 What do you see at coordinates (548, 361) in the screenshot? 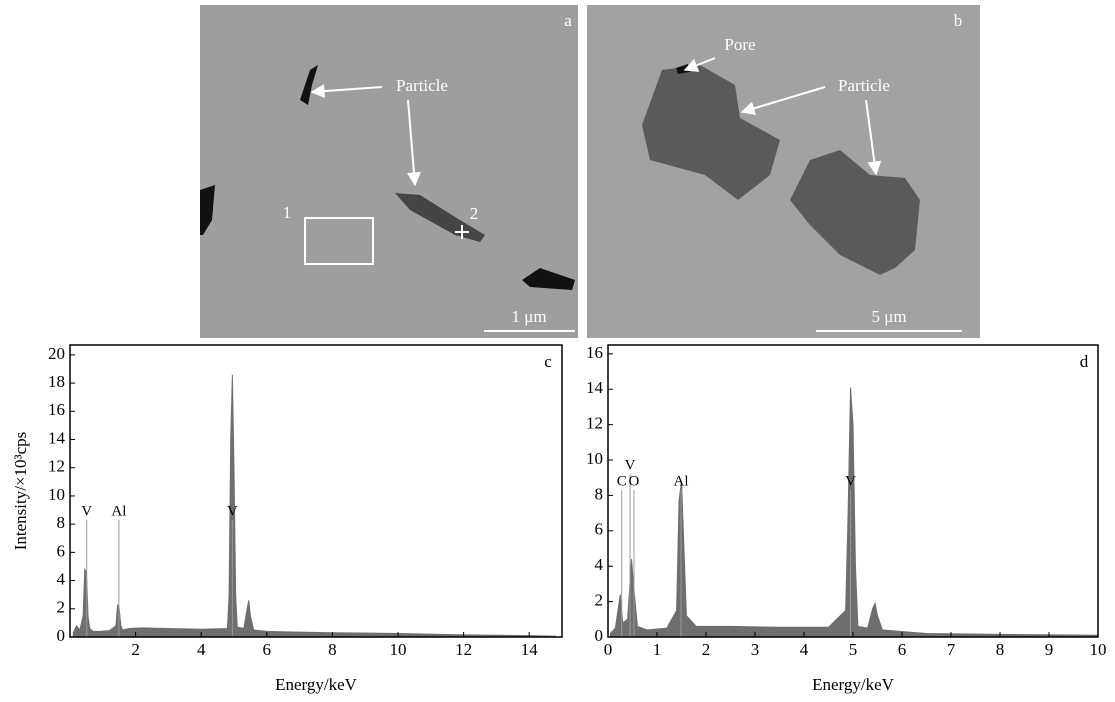
I see `panel-letter: c` at bounding box center [548, 361].